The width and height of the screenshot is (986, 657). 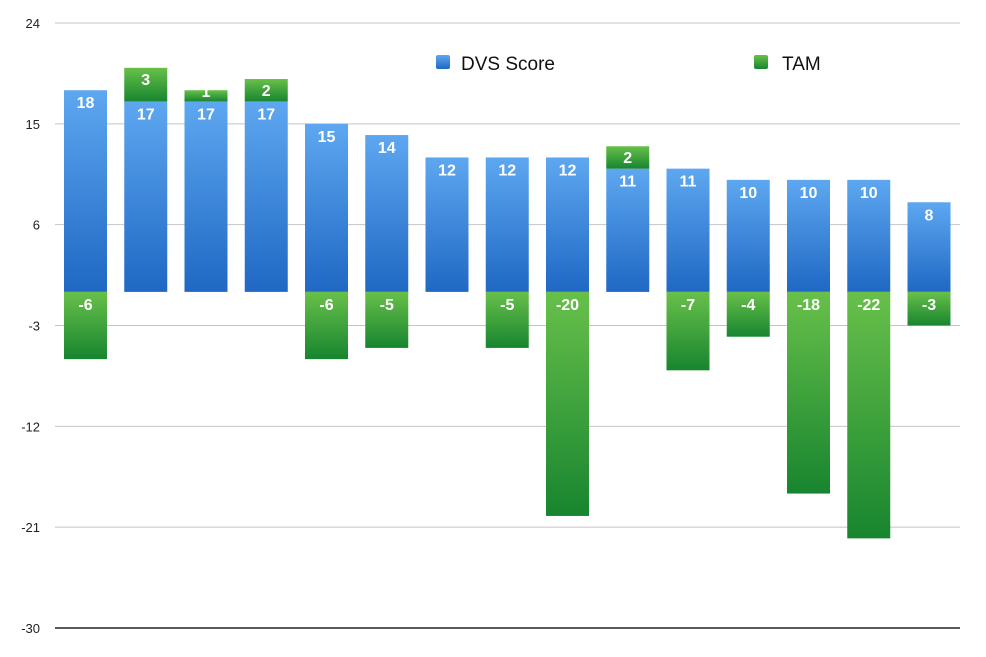 I want to click on tam-negative-bar-label: -20, so click(x=567, y=305).